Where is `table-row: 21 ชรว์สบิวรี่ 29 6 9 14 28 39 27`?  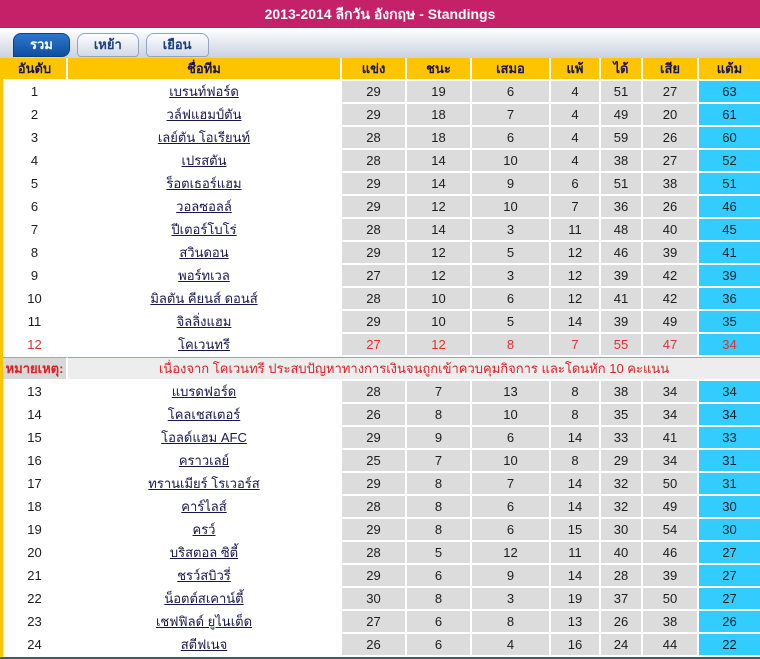 table-row: 21 ชรว์สบิวรี่ 29 6 9 14 28 39 27 is located at coordinates (381, 576).